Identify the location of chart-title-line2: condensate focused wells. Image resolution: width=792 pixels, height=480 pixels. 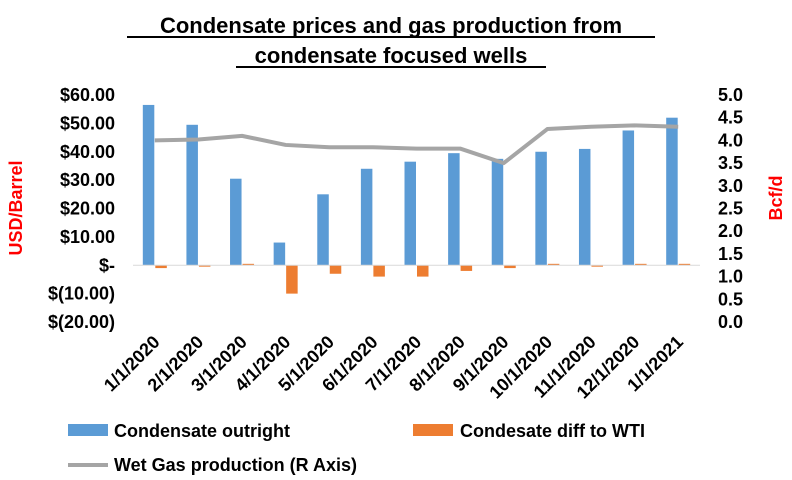
(391, 55).